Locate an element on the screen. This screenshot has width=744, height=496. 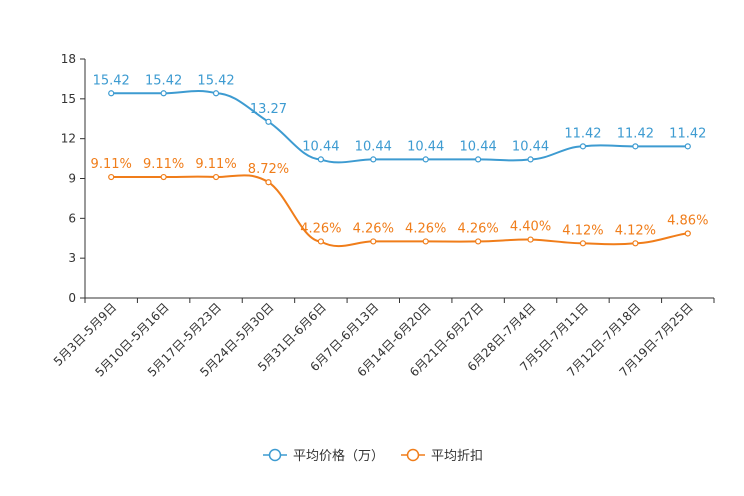
data-label: 4.40% is located at coordinates (530, 227).